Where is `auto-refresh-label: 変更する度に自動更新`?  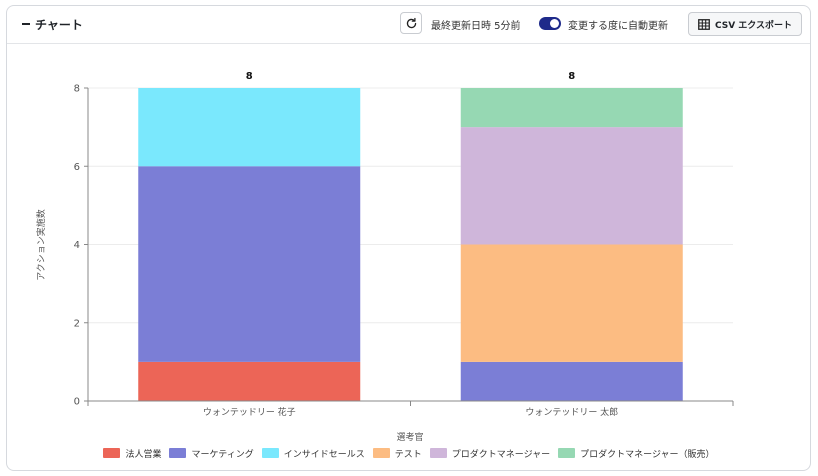
auto-refresh-label: 変更する度に自動更新 is located at coordinates (618, 26).